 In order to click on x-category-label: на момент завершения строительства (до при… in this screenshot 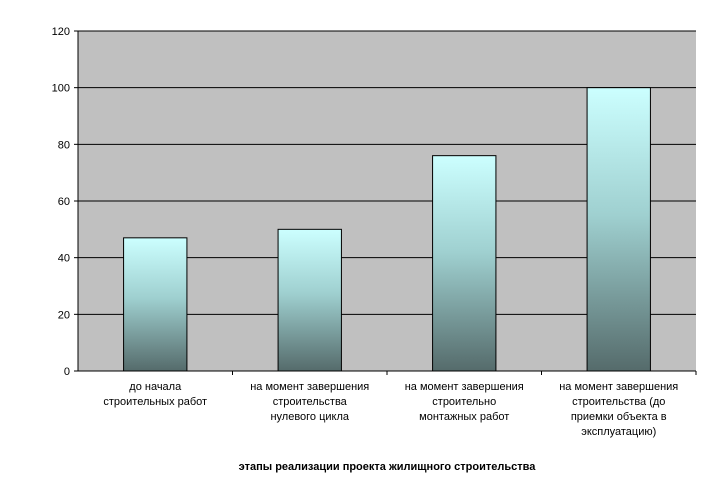, I will do `click(618, 409)`.